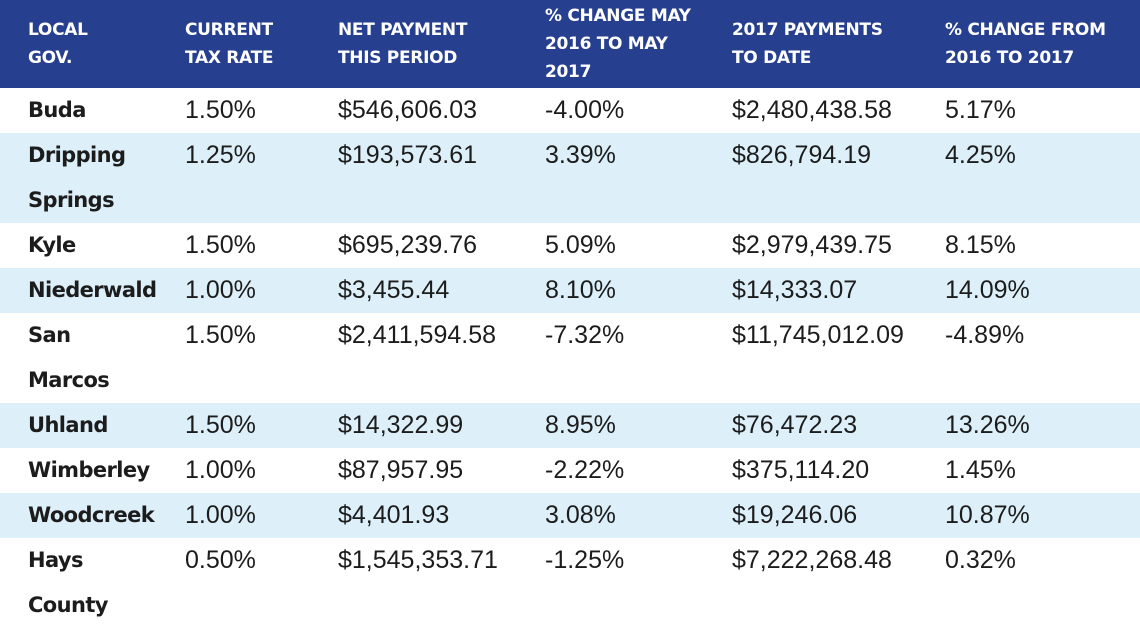 This screenshot has height=628, width=1140. What do you see at coordinates (985, 335) in the screenshot?
I see `change-year: -4.89%` at bounding box center [985, 335].